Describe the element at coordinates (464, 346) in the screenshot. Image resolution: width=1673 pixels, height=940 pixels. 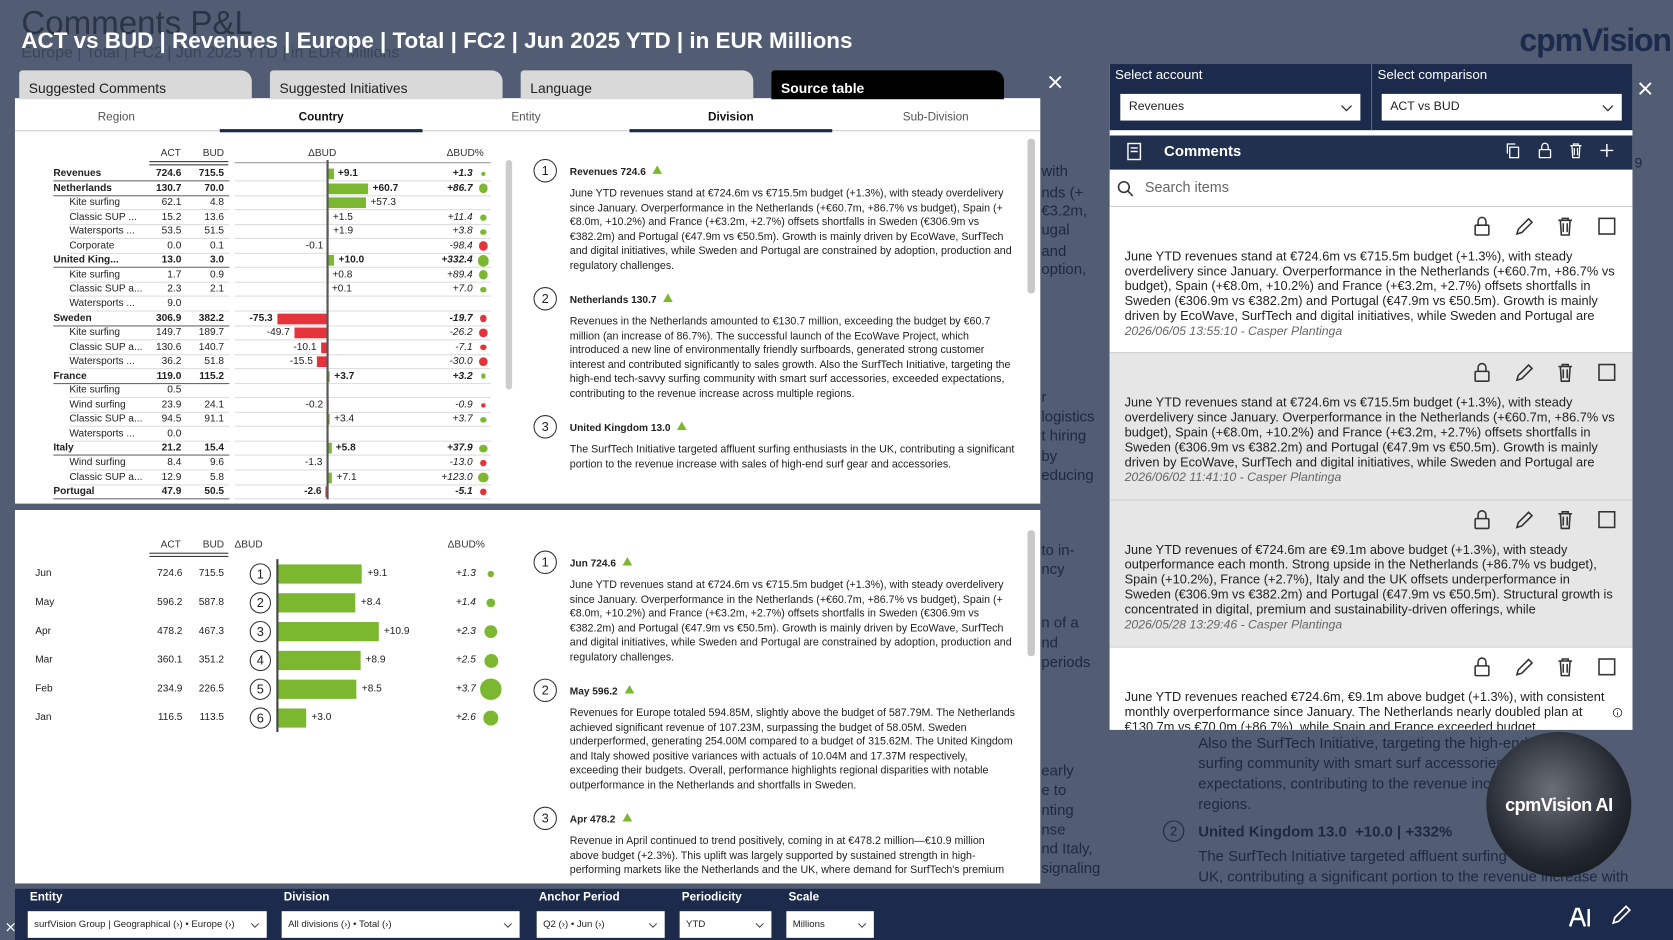
I see `pct-label: -7.1` at that location.